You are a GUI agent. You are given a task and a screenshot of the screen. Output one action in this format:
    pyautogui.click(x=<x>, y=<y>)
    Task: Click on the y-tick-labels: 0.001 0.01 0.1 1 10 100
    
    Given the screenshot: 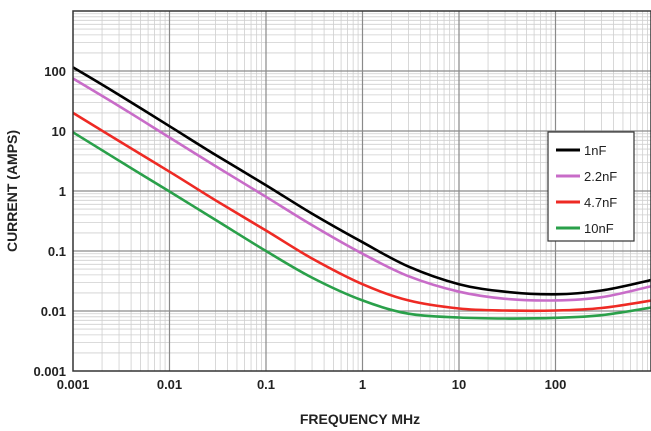 What is the action you would take?
    pyautogui.click(x=49, y=221)
    